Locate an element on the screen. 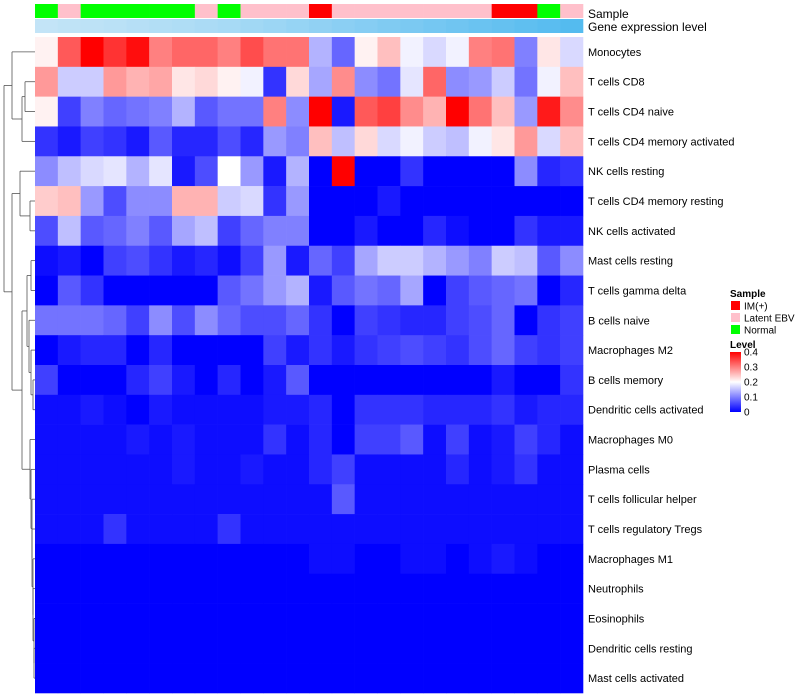 This screenshot has width=800, height=700. level-legend: Level 0.4 0.3 0.2 0.1 0 is located at coordinates (744, 379).